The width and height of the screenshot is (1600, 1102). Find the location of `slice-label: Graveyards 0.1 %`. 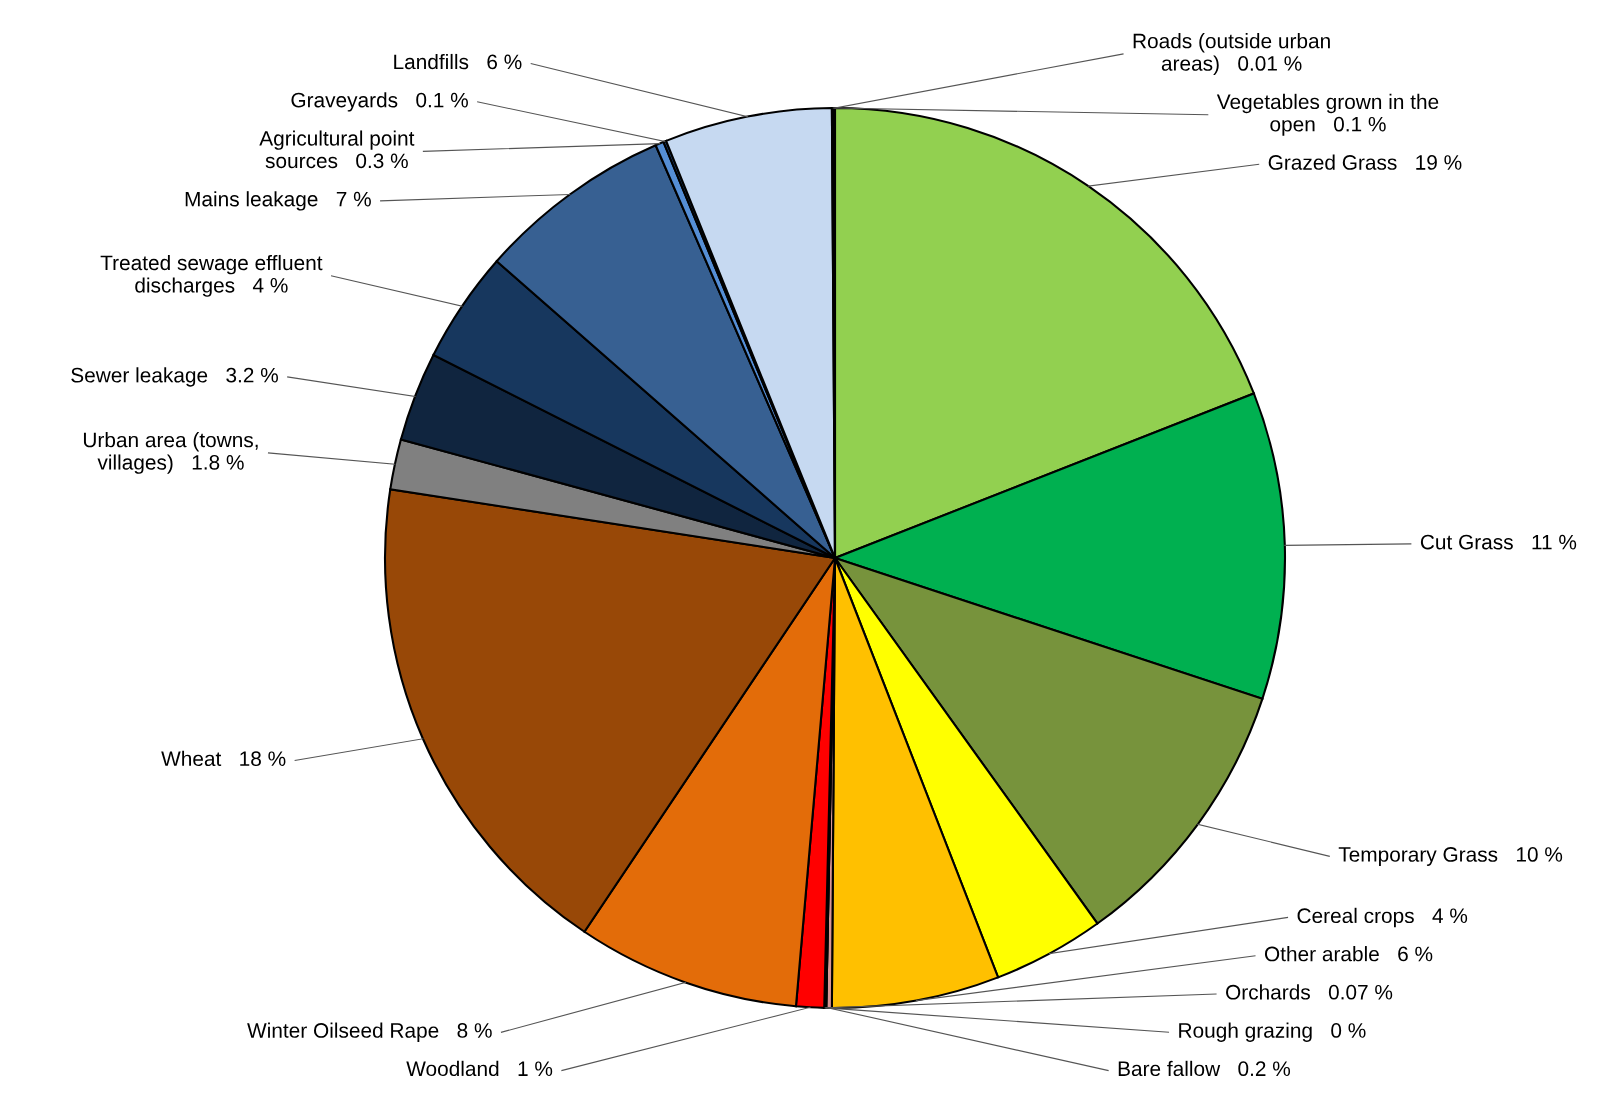

slice-label: Graveyards 0.1 % is located at coordinates (379, 102).